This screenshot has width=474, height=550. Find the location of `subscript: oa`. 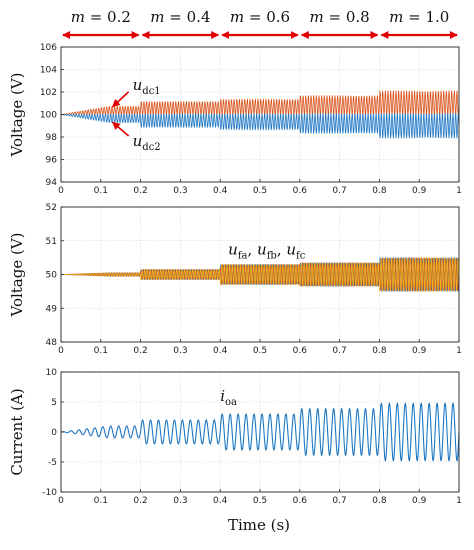

subscript: oa is located at coordinates (231, 402).